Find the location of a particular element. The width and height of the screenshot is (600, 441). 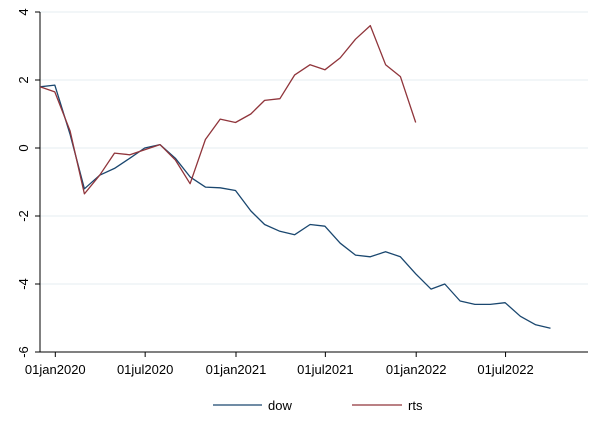

y-tick-label-5: 4 is located at coordinates (23, 11).